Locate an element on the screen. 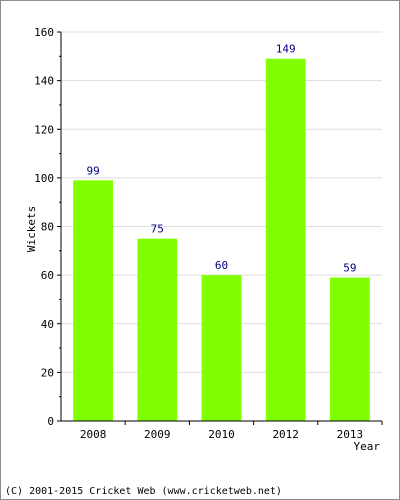 The height and width of the screenshot is (500, 400). data-label: 59 is located at coordinates (349, 268).